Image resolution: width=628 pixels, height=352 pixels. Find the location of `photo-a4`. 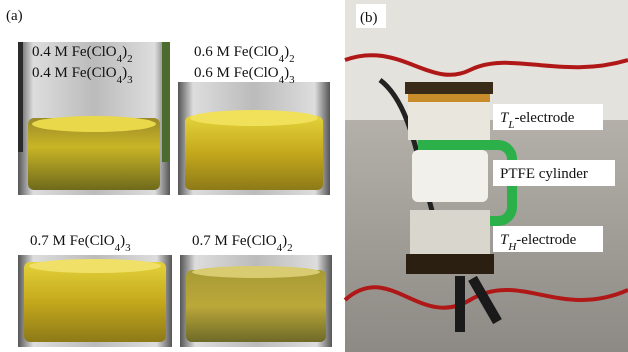

photo-a4 is located at coordinates (256, 301).